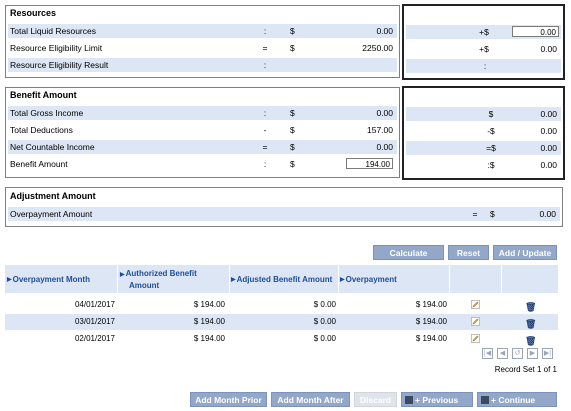 This screenshot has height=411, width=571. I want to click on resources-title: Resources, so click(33, 13).